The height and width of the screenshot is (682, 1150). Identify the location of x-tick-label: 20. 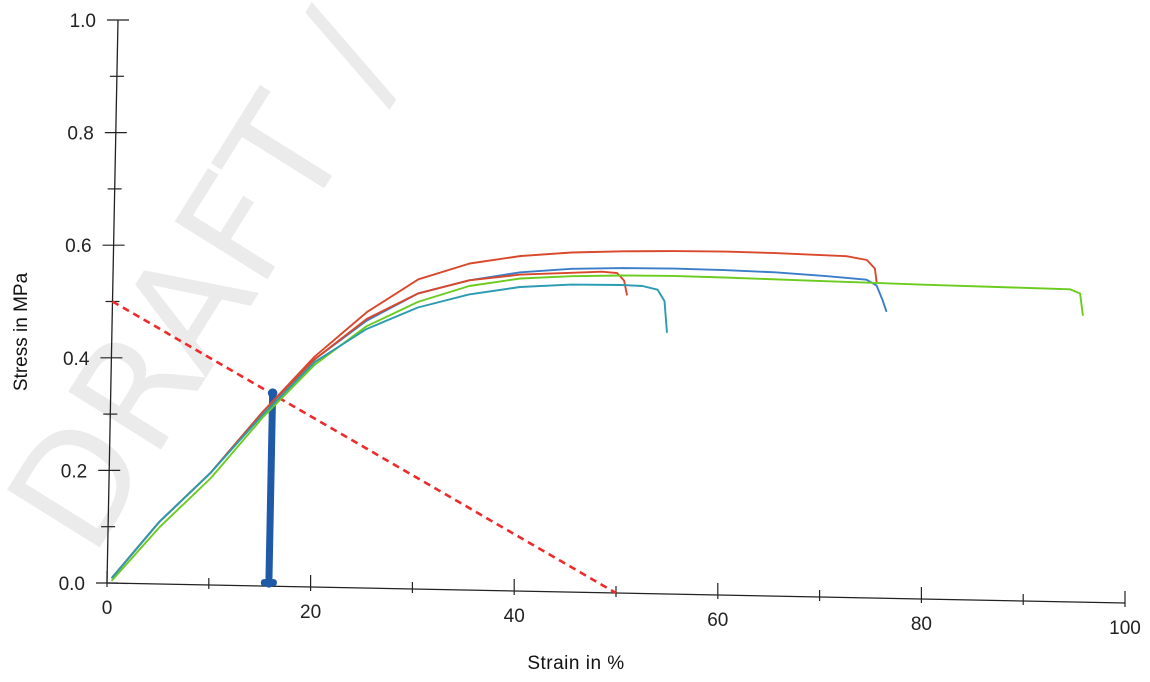
(310, 612).